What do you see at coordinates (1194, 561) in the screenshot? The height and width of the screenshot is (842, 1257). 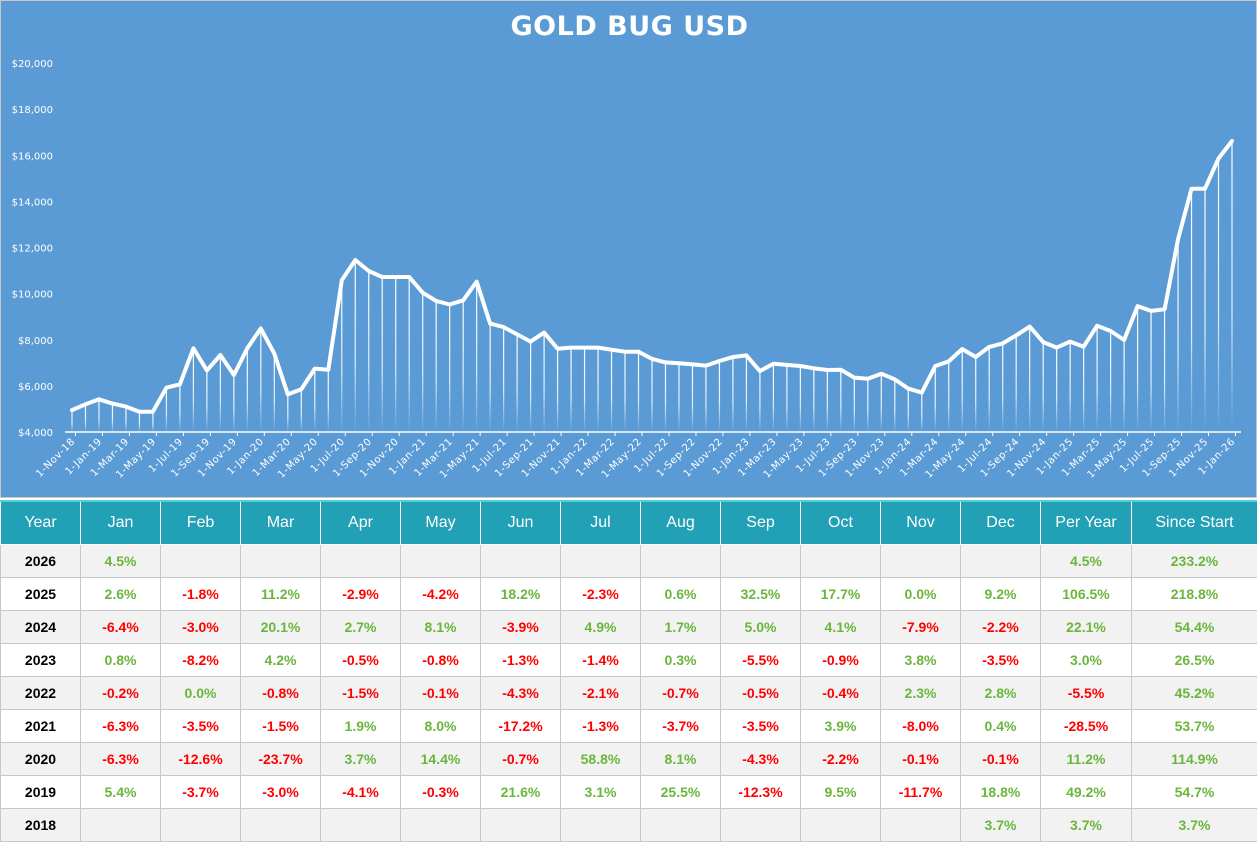 I see `return-cell: 233.2%` at bounding box center [1194, 561].